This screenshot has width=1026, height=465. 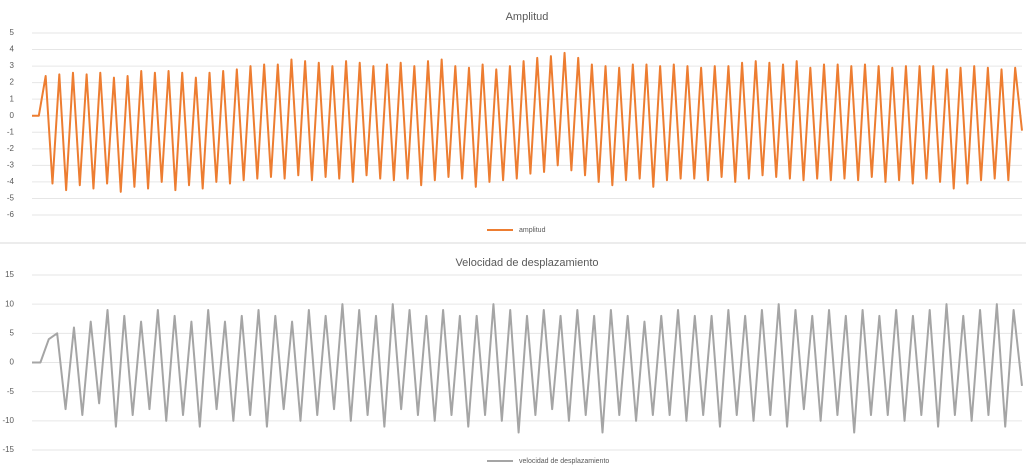 I want to click on legend-label: velocidad de desplazamiento, so click(x=564, y=461).